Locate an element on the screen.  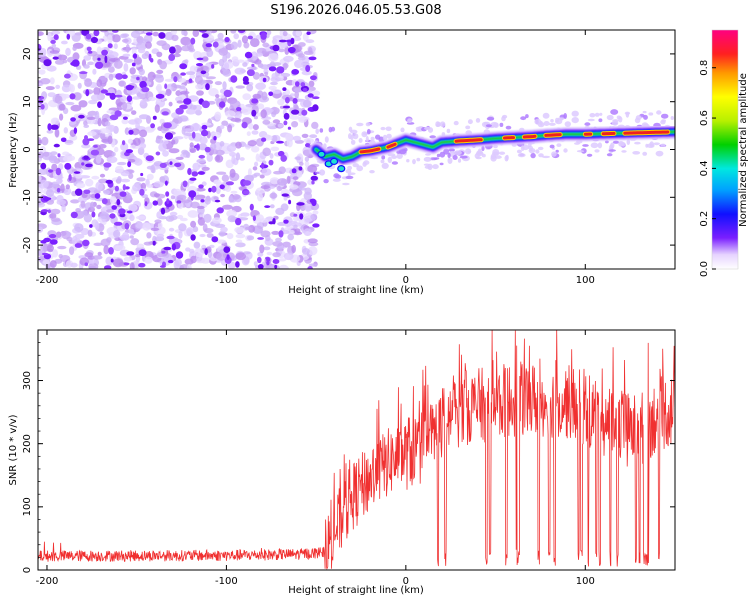
snr-x-tick-label-0: -200 is located at coordinates (47, 581).